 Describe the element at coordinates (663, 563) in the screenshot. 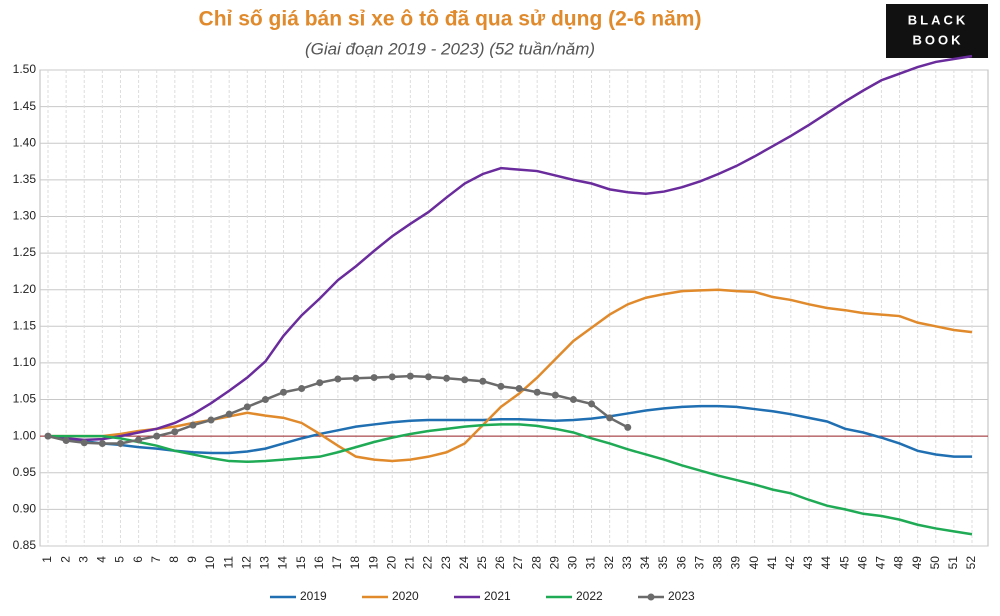

I see `x-tick-label: 35` at that location.